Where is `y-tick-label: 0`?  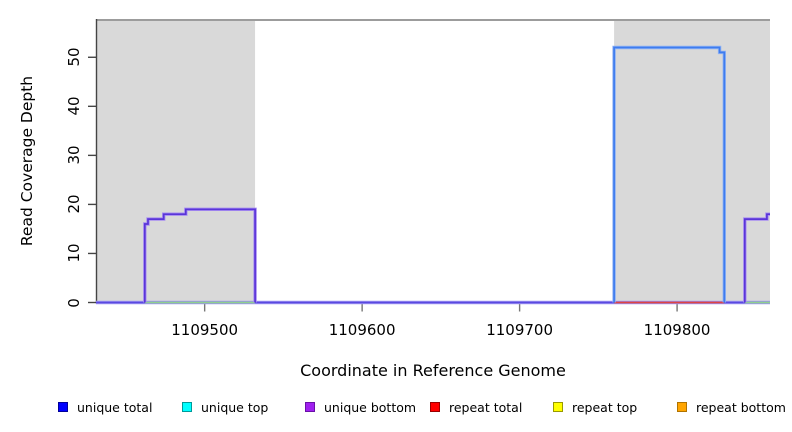 y-tick-label: 0 is located at coordinates (74, 302).